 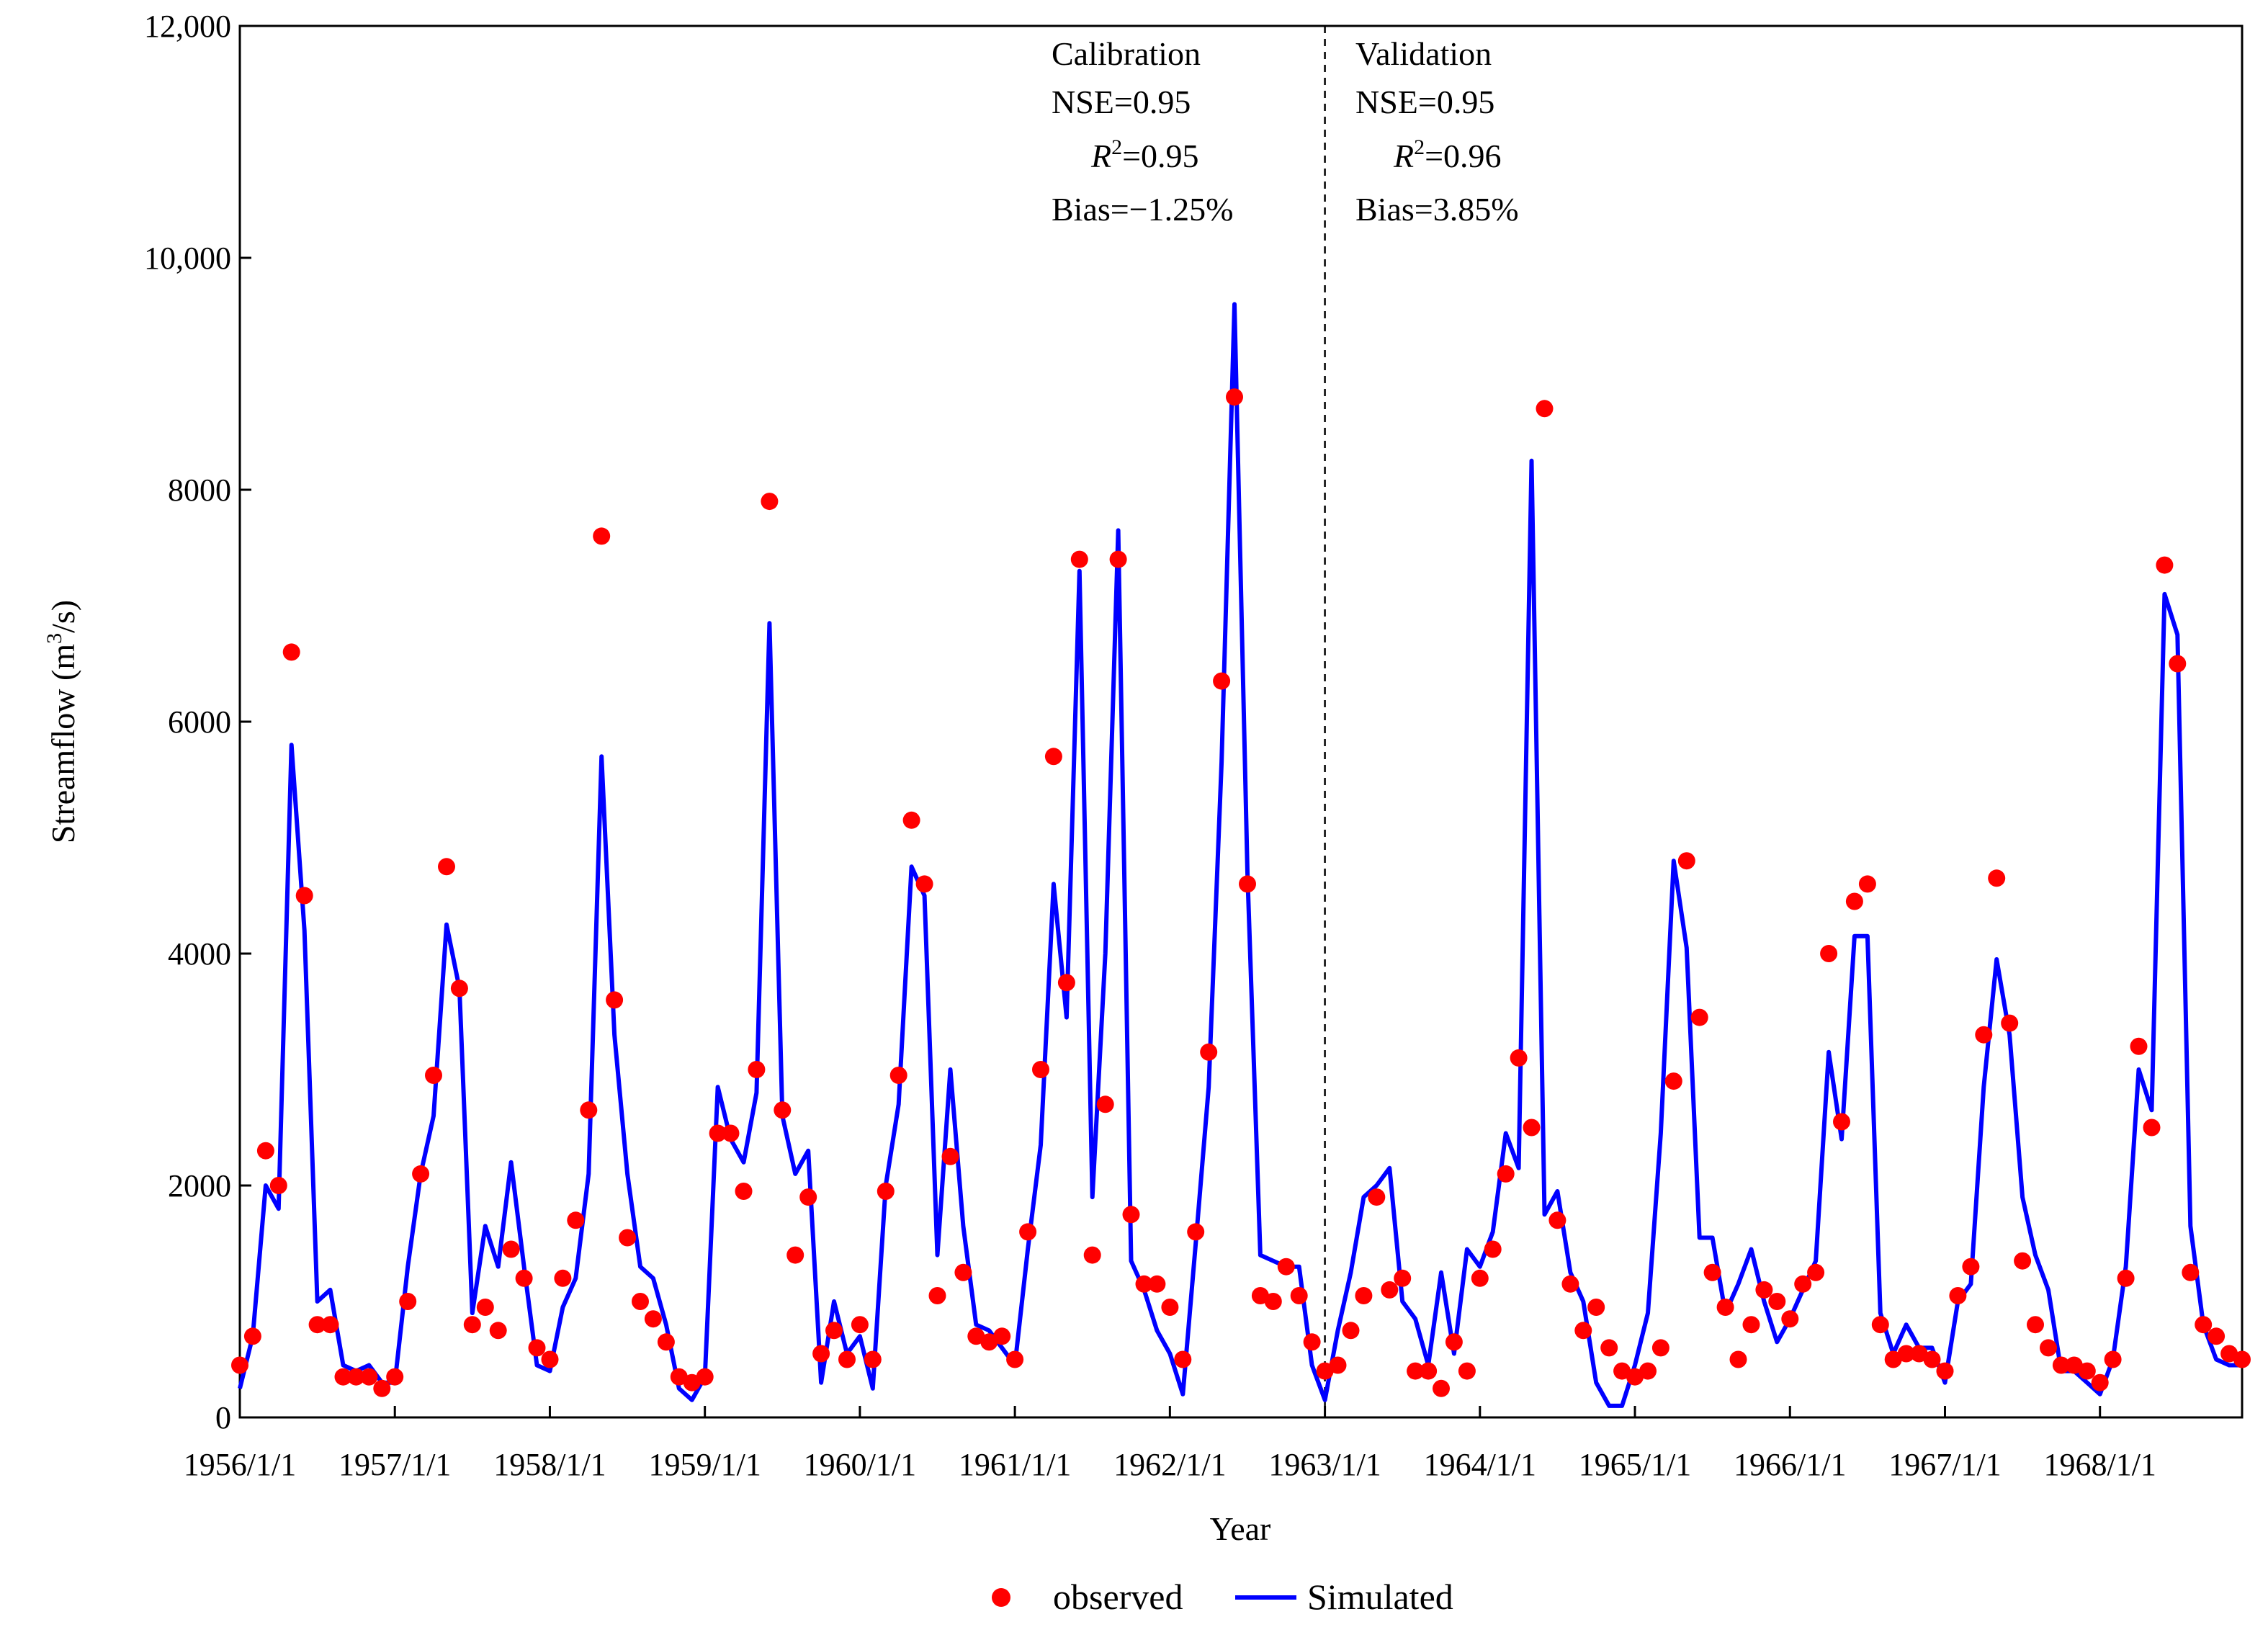 What do you see at coordinates (199, 490) in the screenshot?
I see `y-tick-label: 8000` at bounding box center [199, 490].